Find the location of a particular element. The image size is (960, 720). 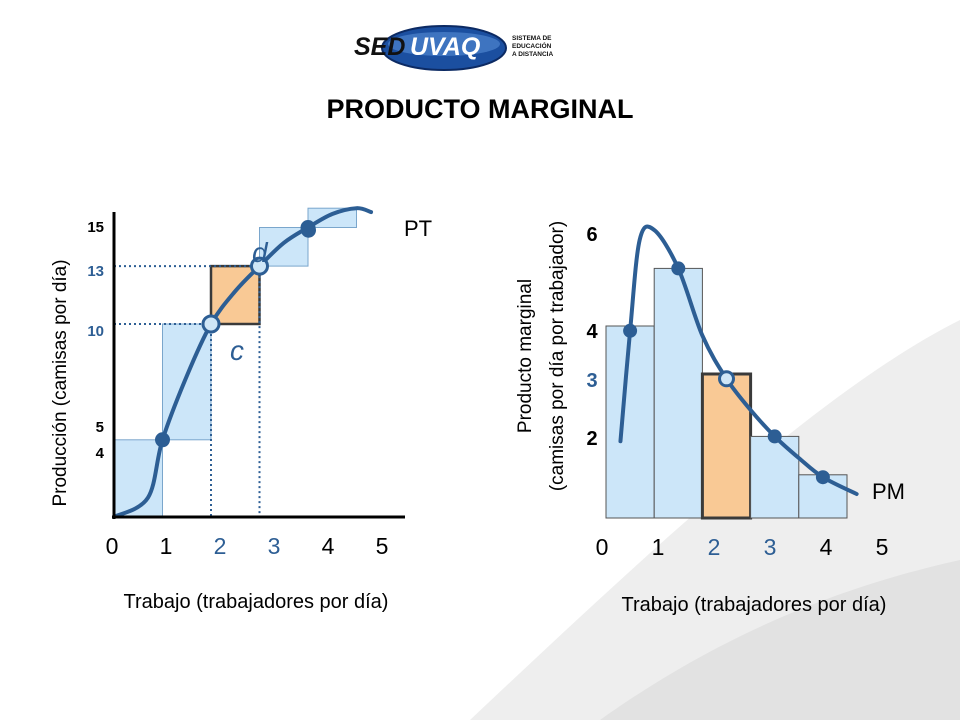

background-swoosh-inner is located at coordinates (780, 640).